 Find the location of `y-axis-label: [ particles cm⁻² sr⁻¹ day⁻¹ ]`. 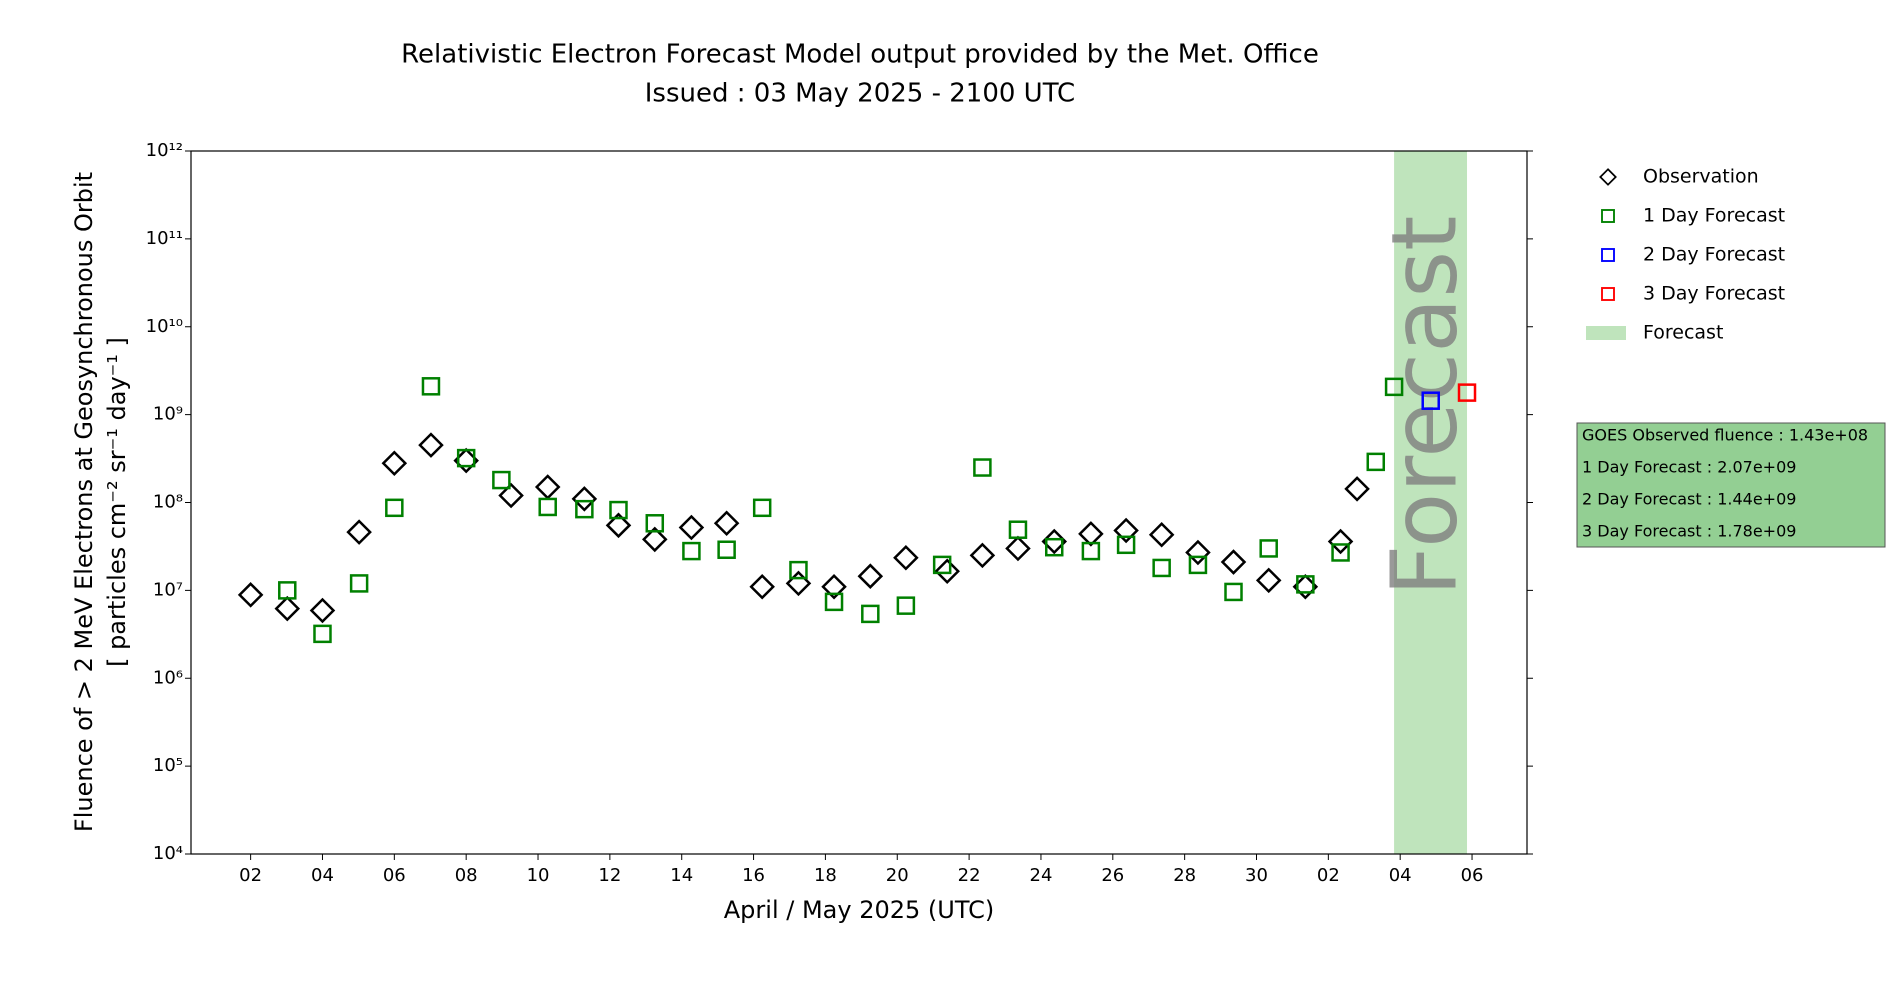

y-axis-label: [ particles cm⁻² sr⁻¹ day⁻¹ ] is located at coordinates (117, 502).